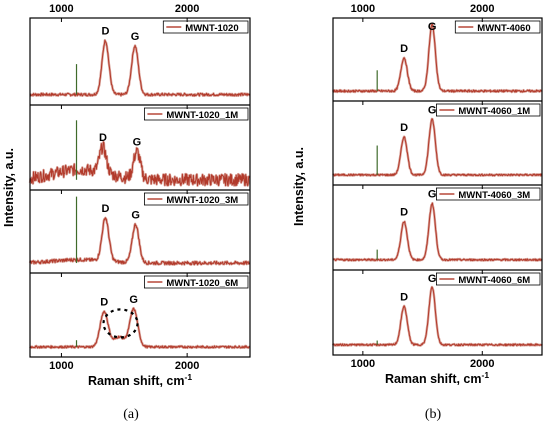 The width and height of the screenshot is (550, 428). I want to click on subplot-mwnt-1020-1m: D G MWNT-1020_1M, so click(139, 146).